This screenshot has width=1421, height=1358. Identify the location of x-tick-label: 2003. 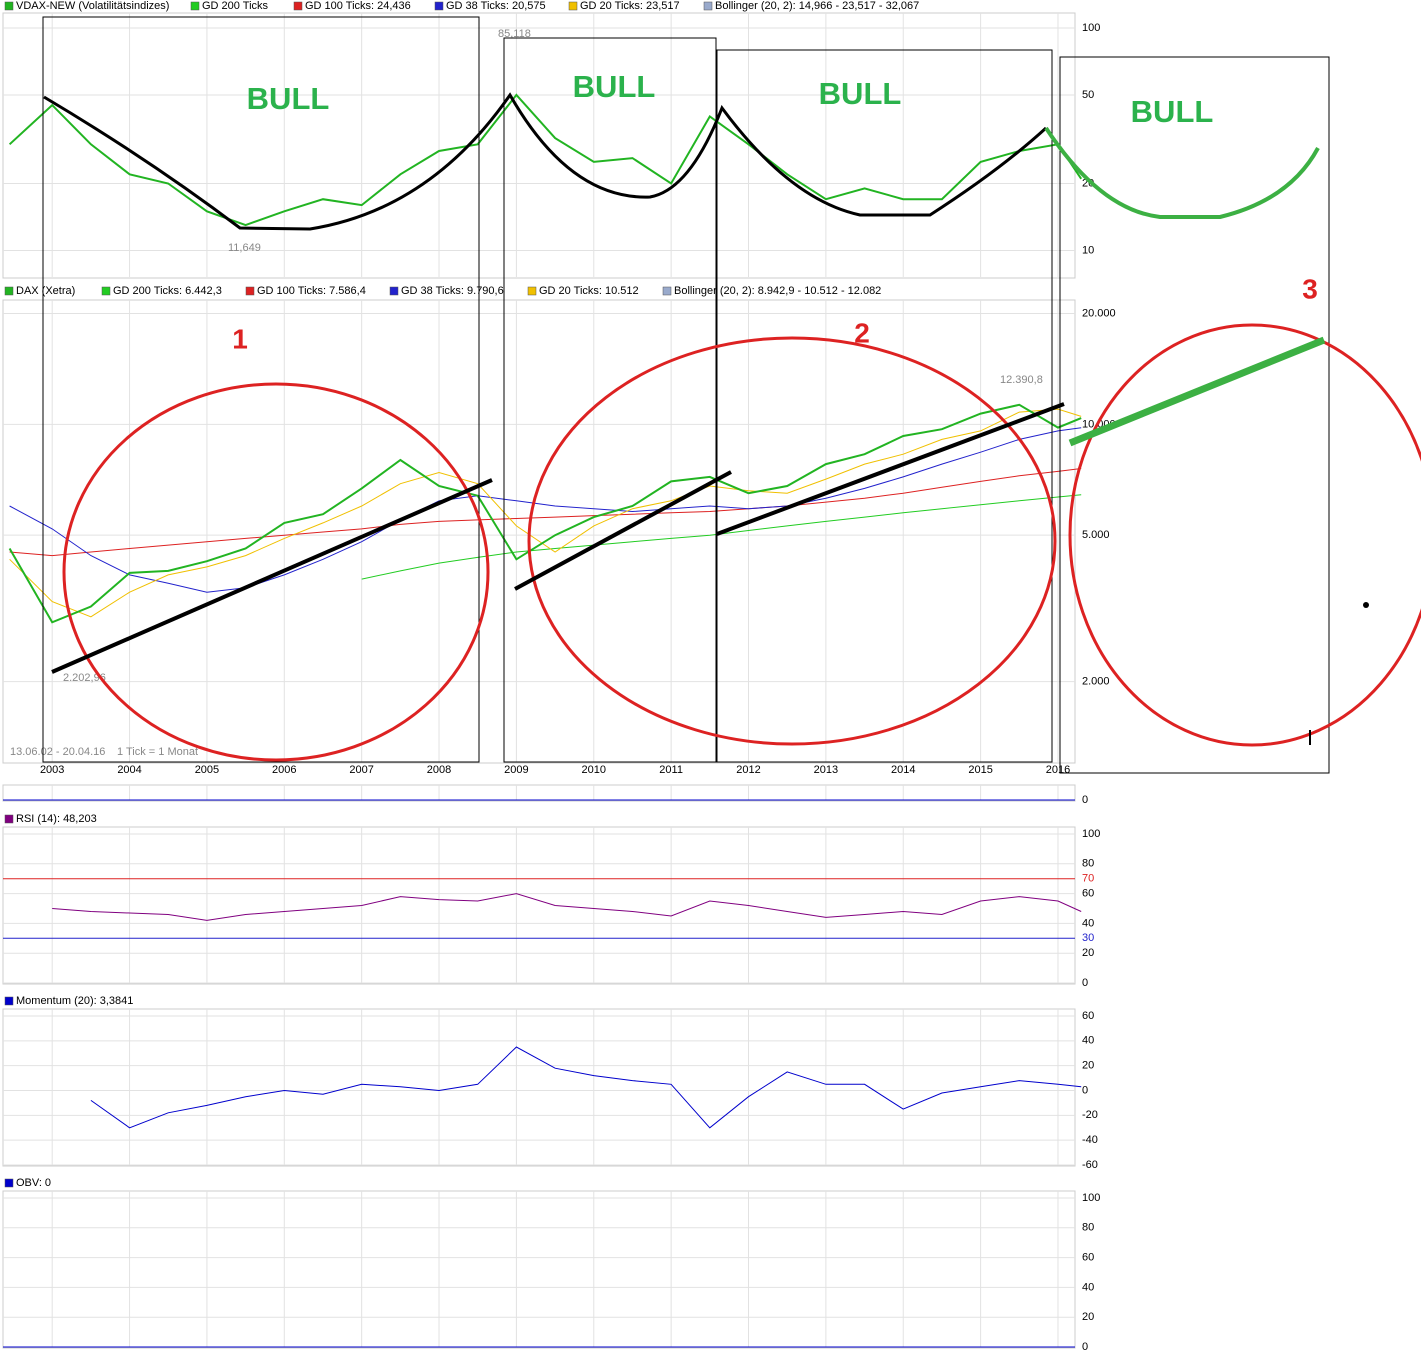
(52, 770).